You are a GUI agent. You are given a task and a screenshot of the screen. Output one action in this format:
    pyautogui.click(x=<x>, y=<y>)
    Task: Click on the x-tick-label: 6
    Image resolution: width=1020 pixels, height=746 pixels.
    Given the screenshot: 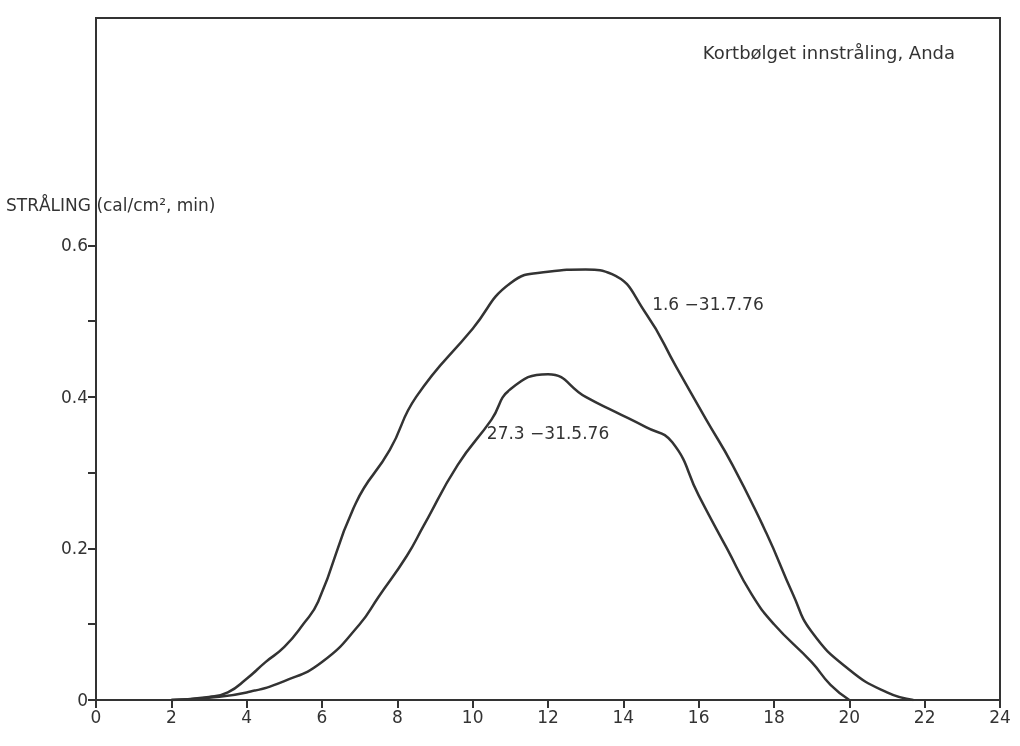 What is the action you would take?
    pyautogui.click(x=322, y=716)
    